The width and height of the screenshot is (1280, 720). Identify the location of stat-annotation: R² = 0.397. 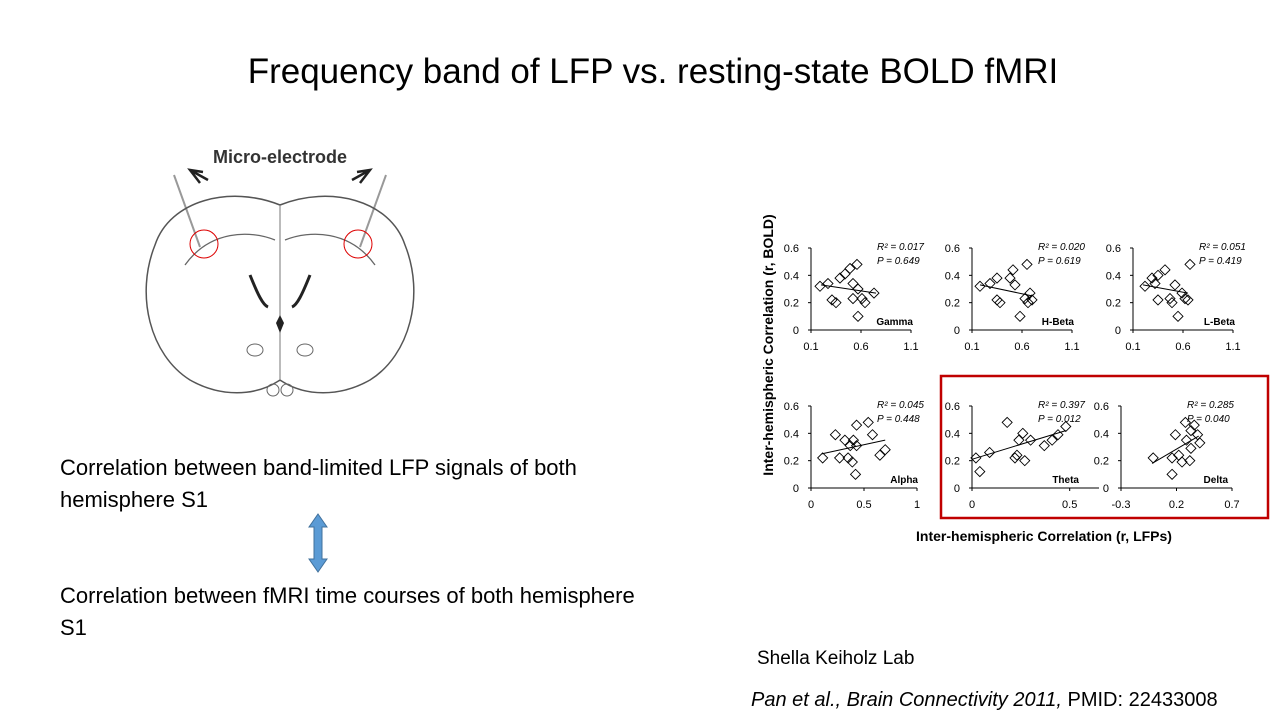
(1061, 405).